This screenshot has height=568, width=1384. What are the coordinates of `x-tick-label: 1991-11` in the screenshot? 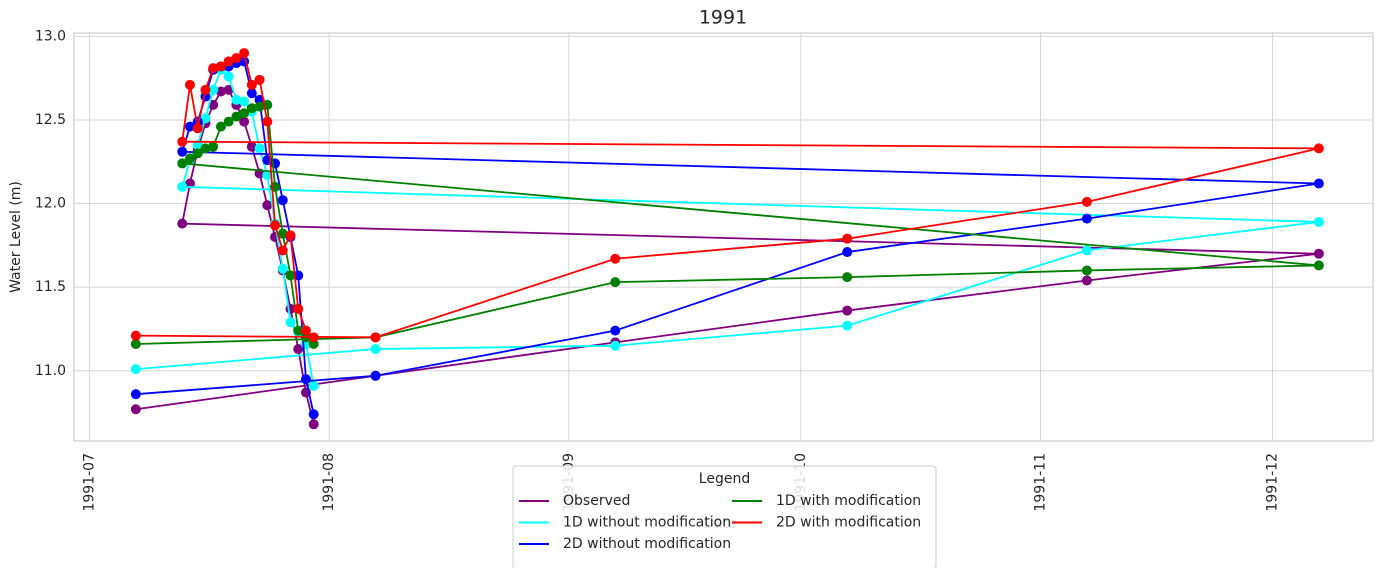 It's located at (1041, 482).